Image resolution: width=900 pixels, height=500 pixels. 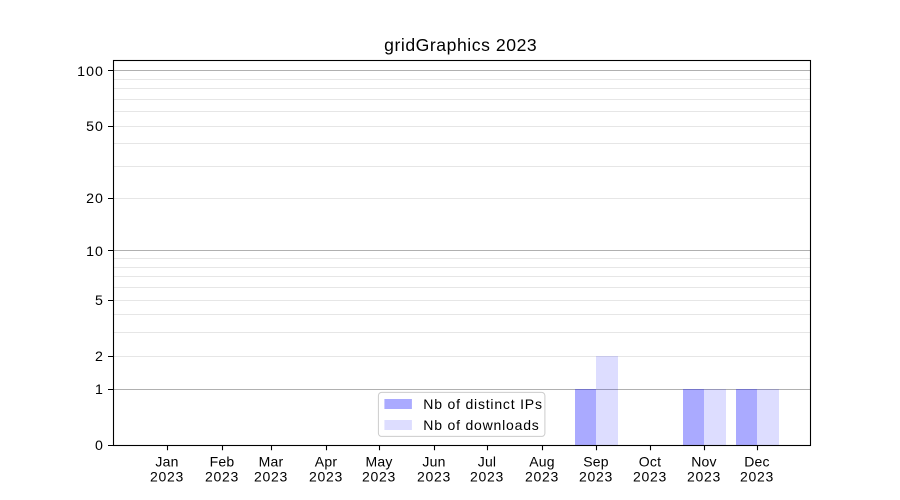 I want to click on svg-text: gridGraphics 2023, so click(x=460, y=45).